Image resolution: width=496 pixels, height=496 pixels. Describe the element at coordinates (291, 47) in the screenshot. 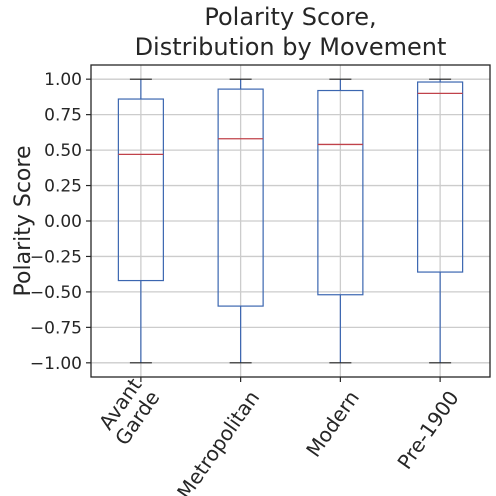

I see `chart-title-line: Distribution by Movement` at that location.